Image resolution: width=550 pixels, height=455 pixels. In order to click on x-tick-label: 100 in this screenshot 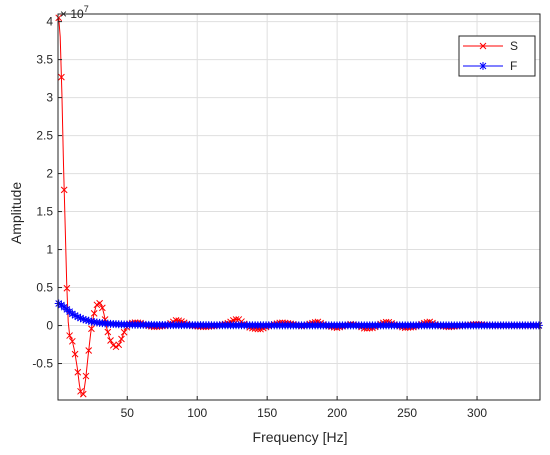, I will do `click(197, 413)`.